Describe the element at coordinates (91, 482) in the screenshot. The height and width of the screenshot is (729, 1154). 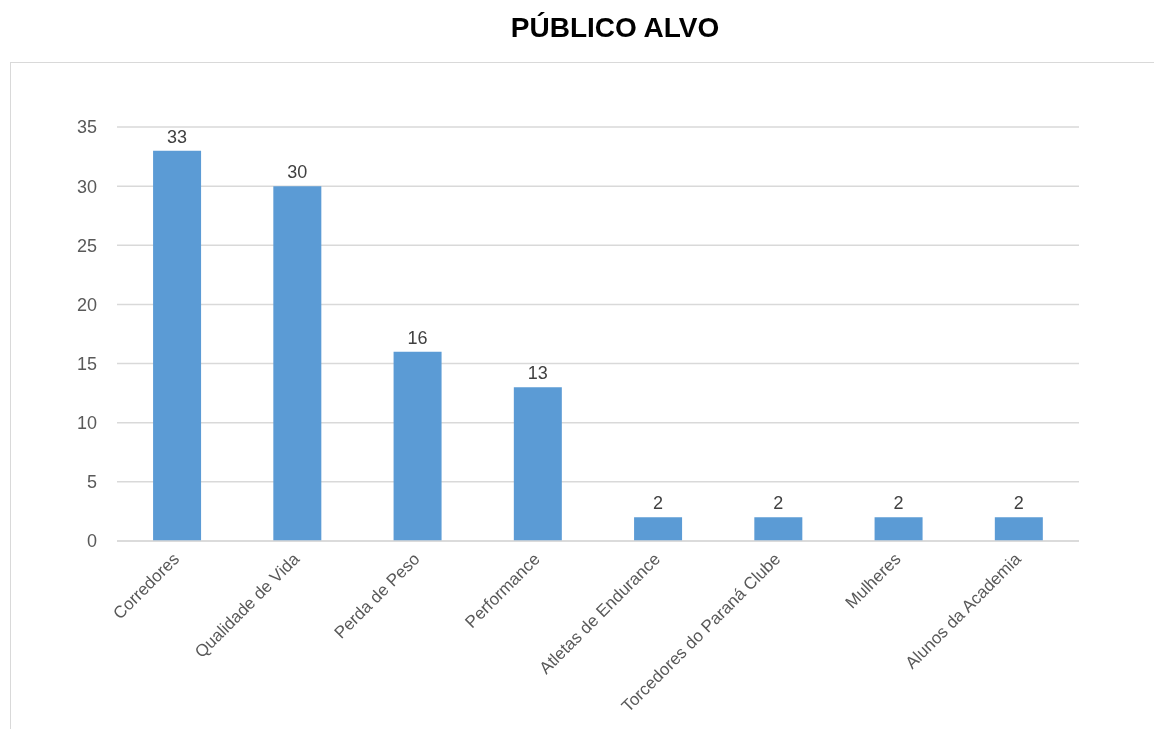
I see `y-tick-label: 5` at that location.